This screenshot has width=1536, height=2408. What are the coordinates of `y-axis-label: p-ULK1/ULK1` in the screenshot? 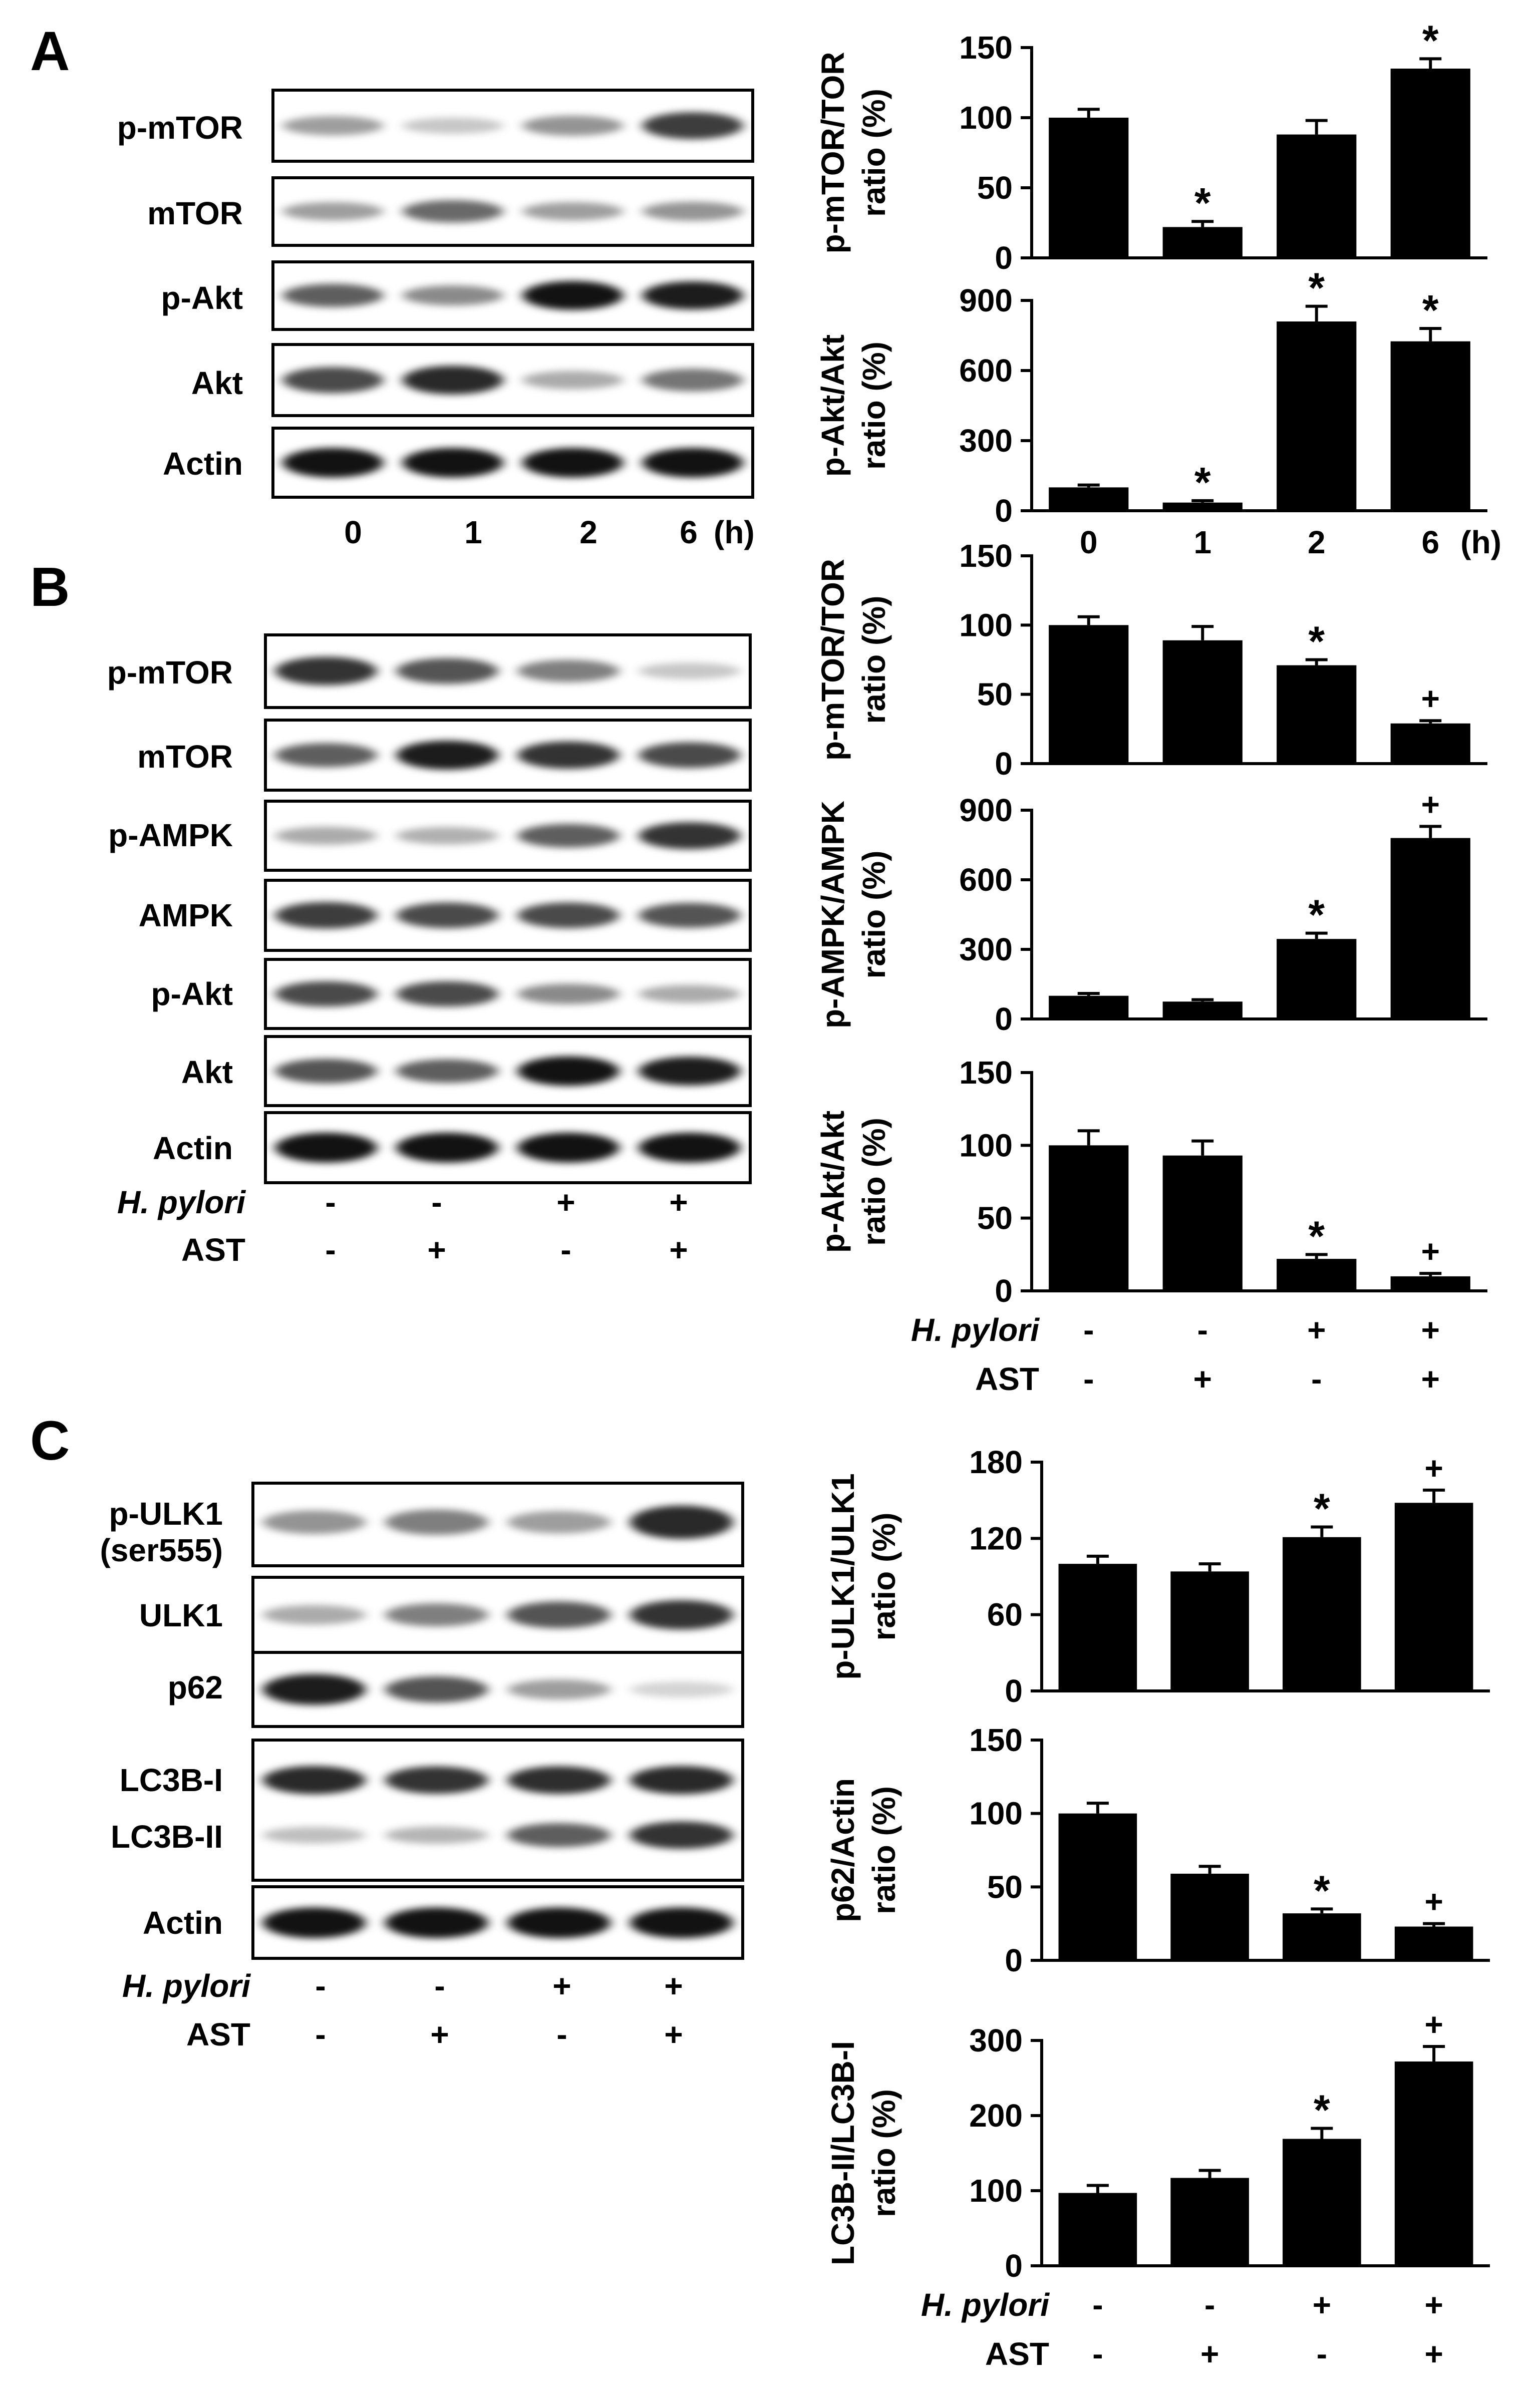 It's located at (843, 1576).